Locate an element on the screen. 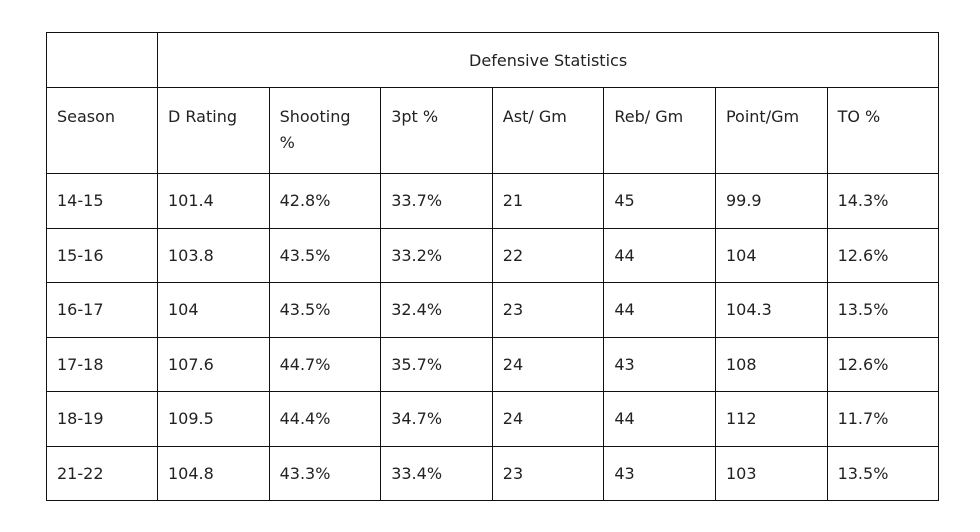 The height and width of the screenshot is (532, 980). table-cell: 16-17 is located at coordinates (102, 310).